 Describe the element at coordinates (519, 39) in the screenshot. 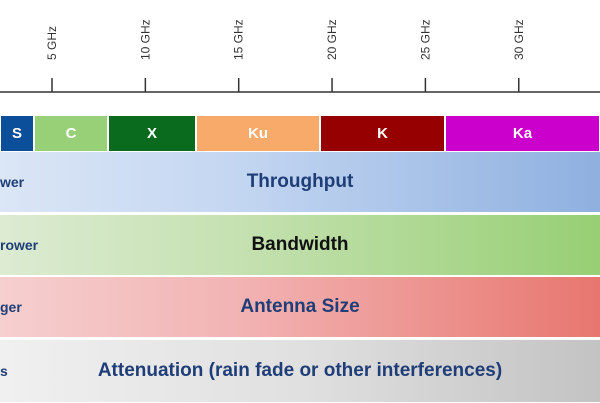

I see `frequency-tick-label: 30 GHz` at that location.